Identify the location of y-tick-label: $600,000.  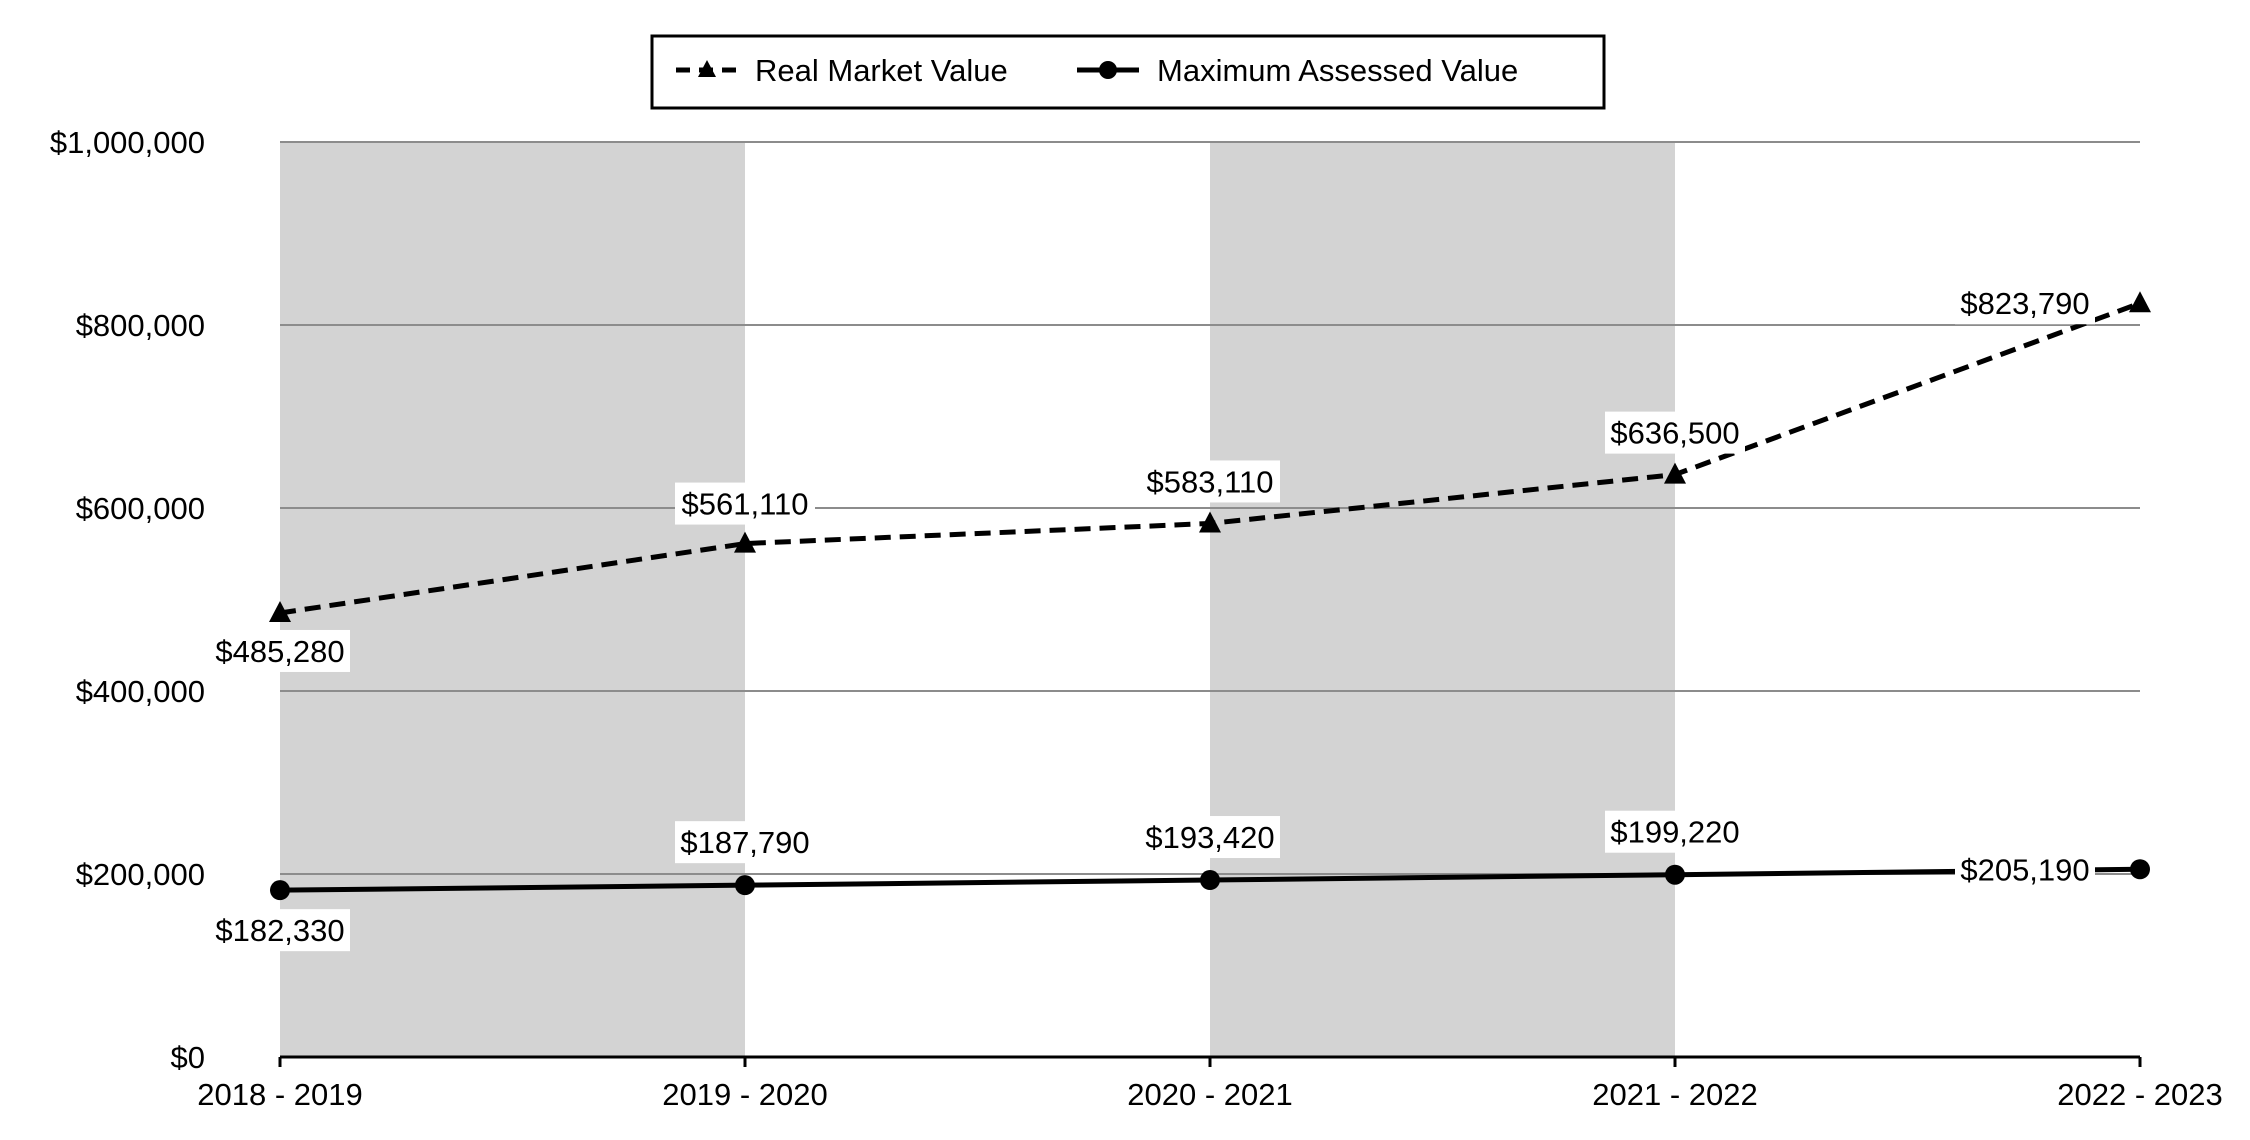
(140, 508).